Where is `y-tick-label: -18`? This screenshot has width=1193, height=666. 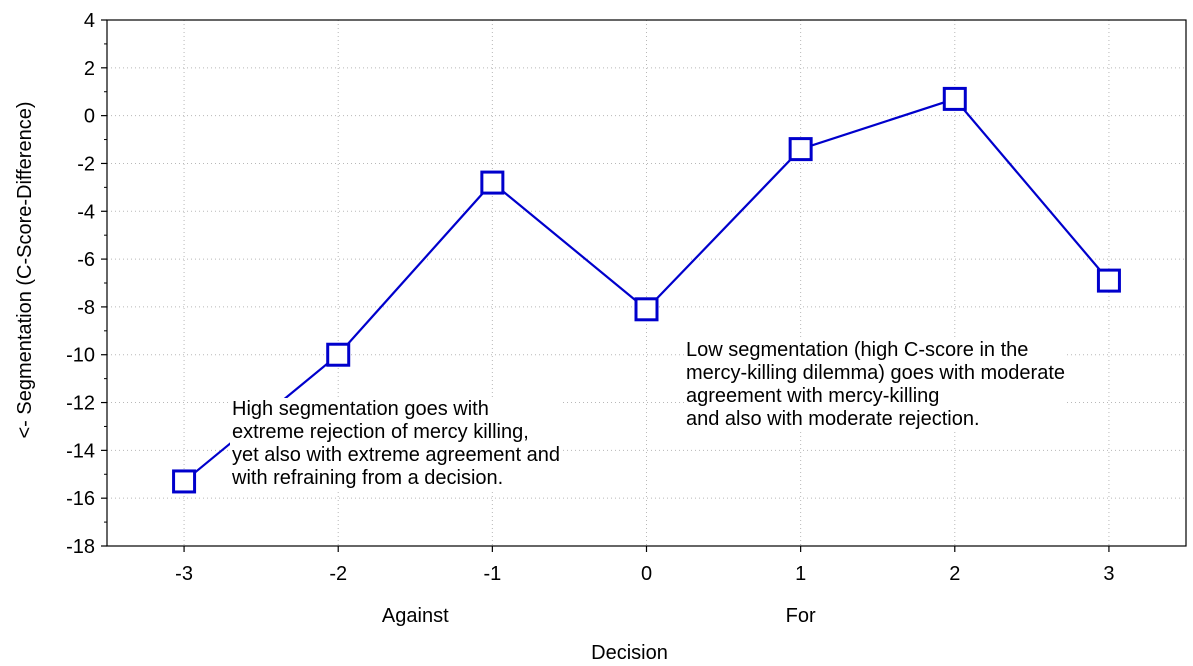 y-tick-label: -18 is located at coordinates (80, 547).